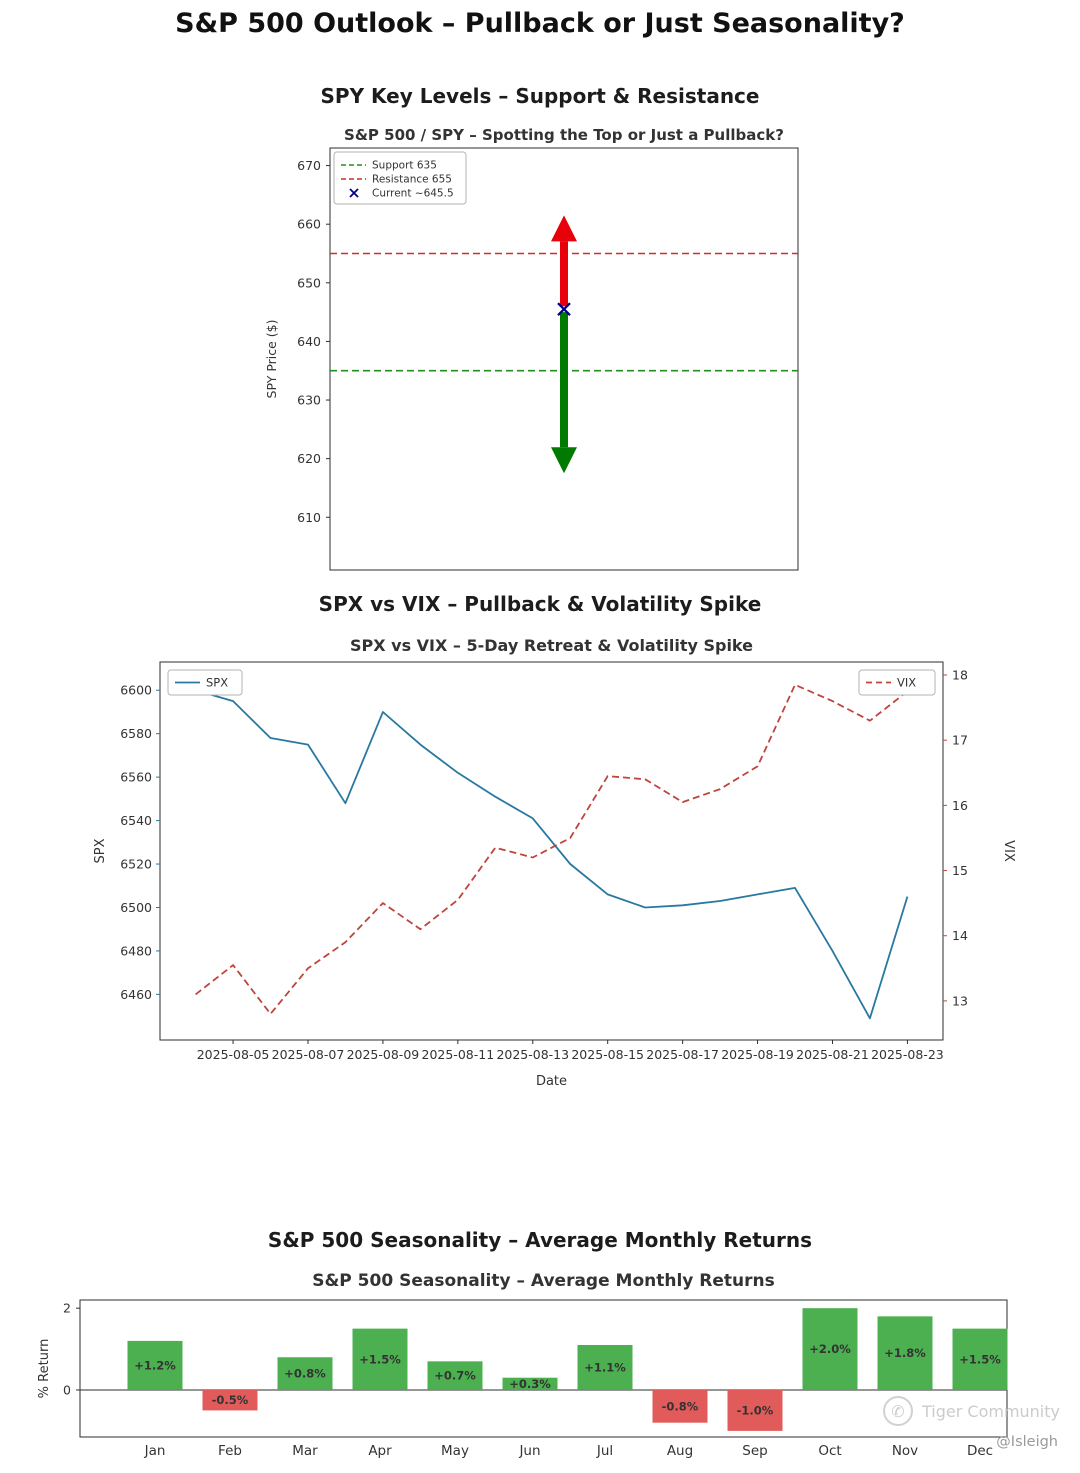  Describe the element at coordinates (413, 194) in the screenshot. I see `svg-text: Current ~645.5` at that location.